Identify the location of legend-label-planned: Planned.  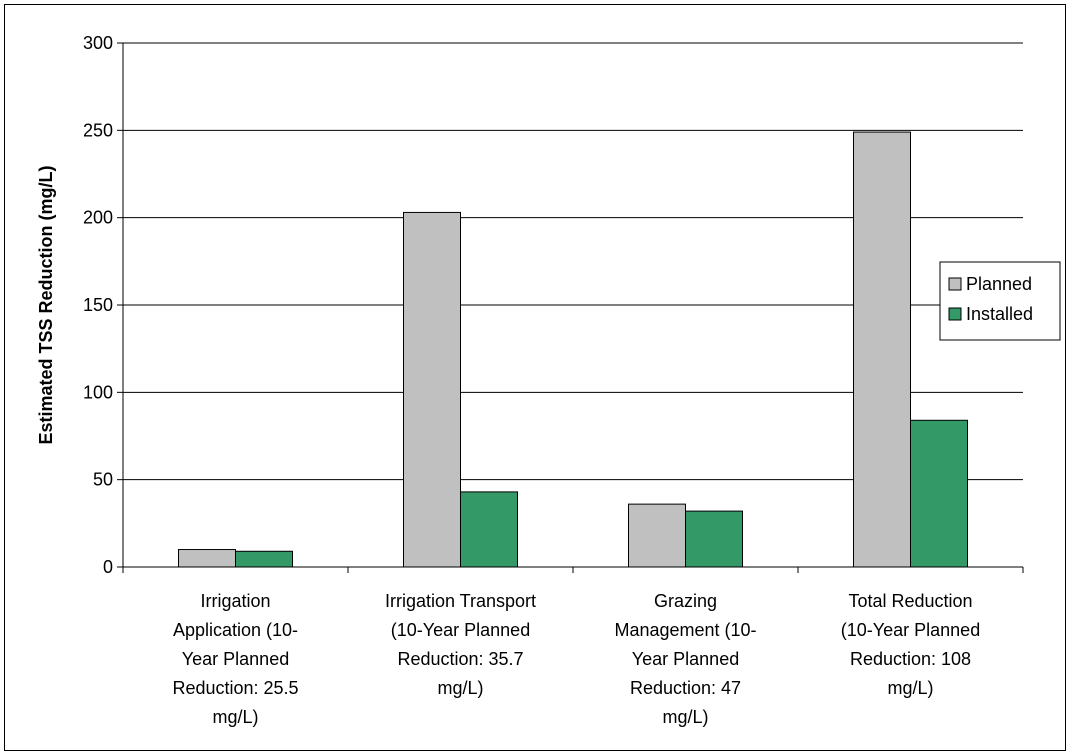
(999, 284).